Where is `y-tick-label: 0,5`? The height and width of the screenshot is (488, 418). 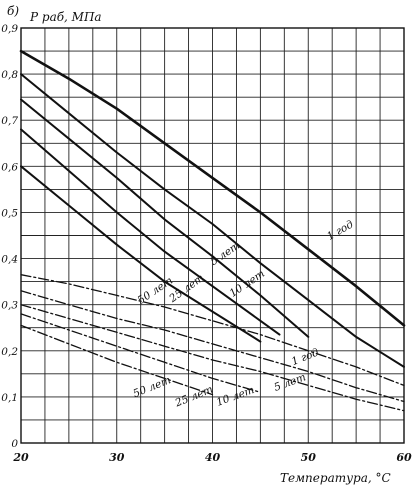 y-tick-label: 0,5 is located at coordinates (9, 213).